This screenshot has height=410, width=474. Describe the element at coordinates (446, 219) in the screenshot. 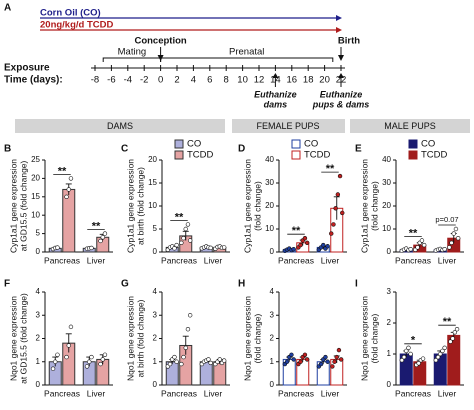

I see `significance-label: p=0.07` at that location.